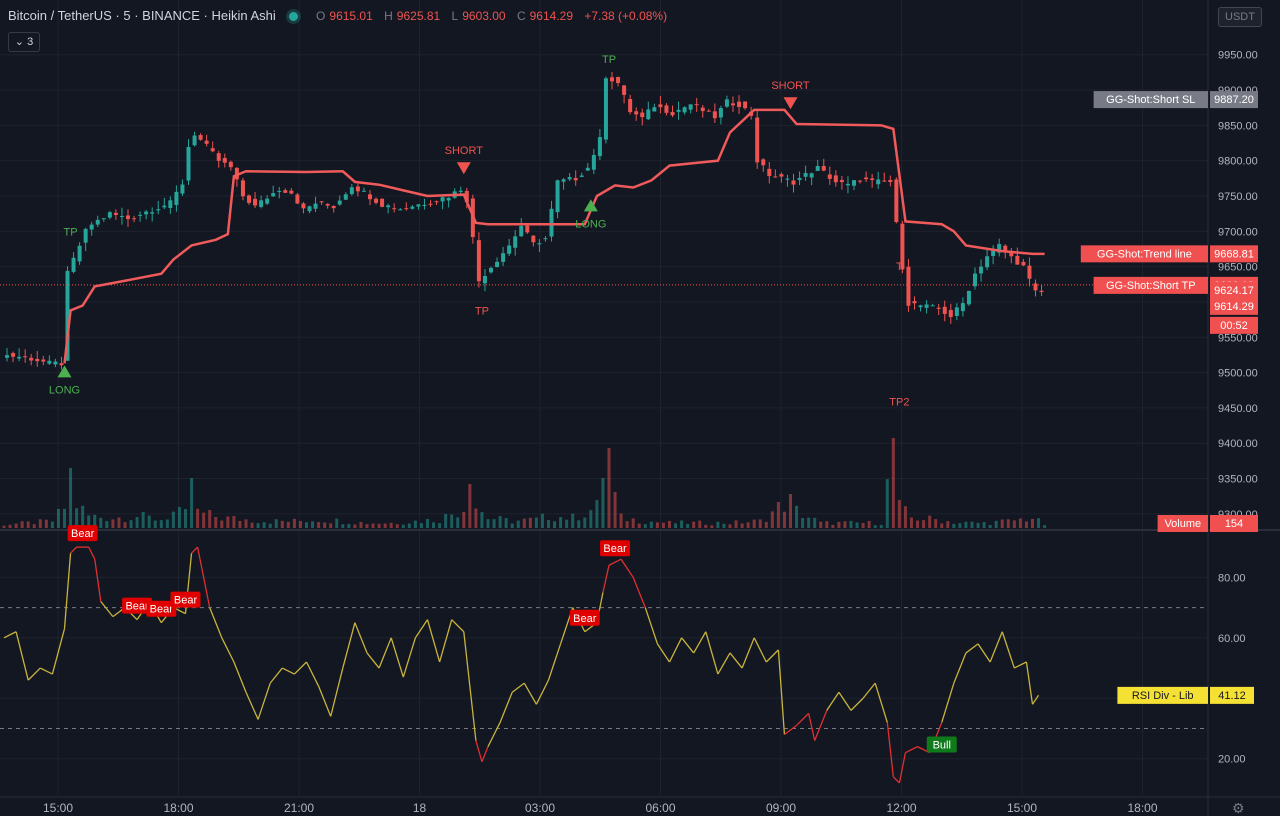 The width and height of the screenshot is (1280, 816). I want to click on price-axis-label: 00:52, so click(1234, 325).